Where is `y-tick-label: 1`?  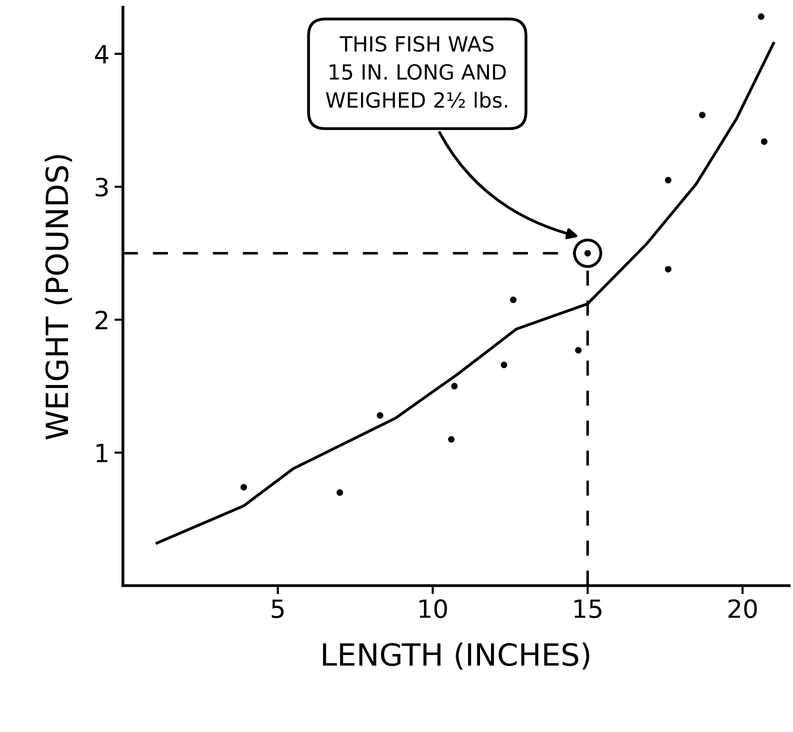 y-tick-label: 1 is located at coordinates (102, 453).